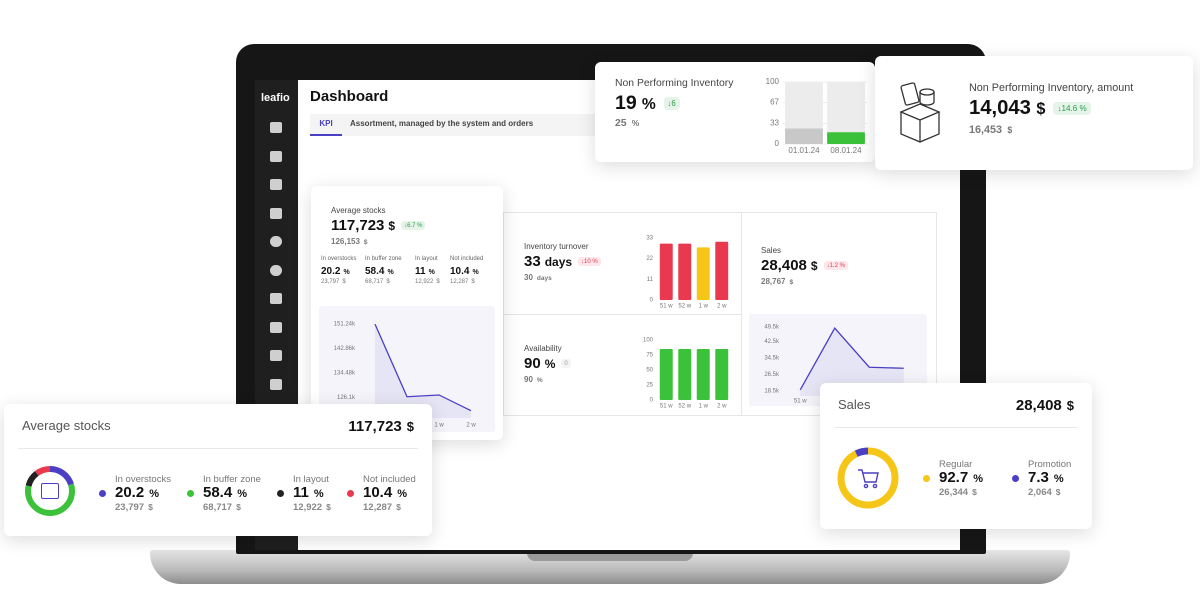 The height and width of the screenshot is (602, 1200). Describe the element at coordinates (346, 398) in the screenshot. I see `y-tick-label: 126.1k` at that location.